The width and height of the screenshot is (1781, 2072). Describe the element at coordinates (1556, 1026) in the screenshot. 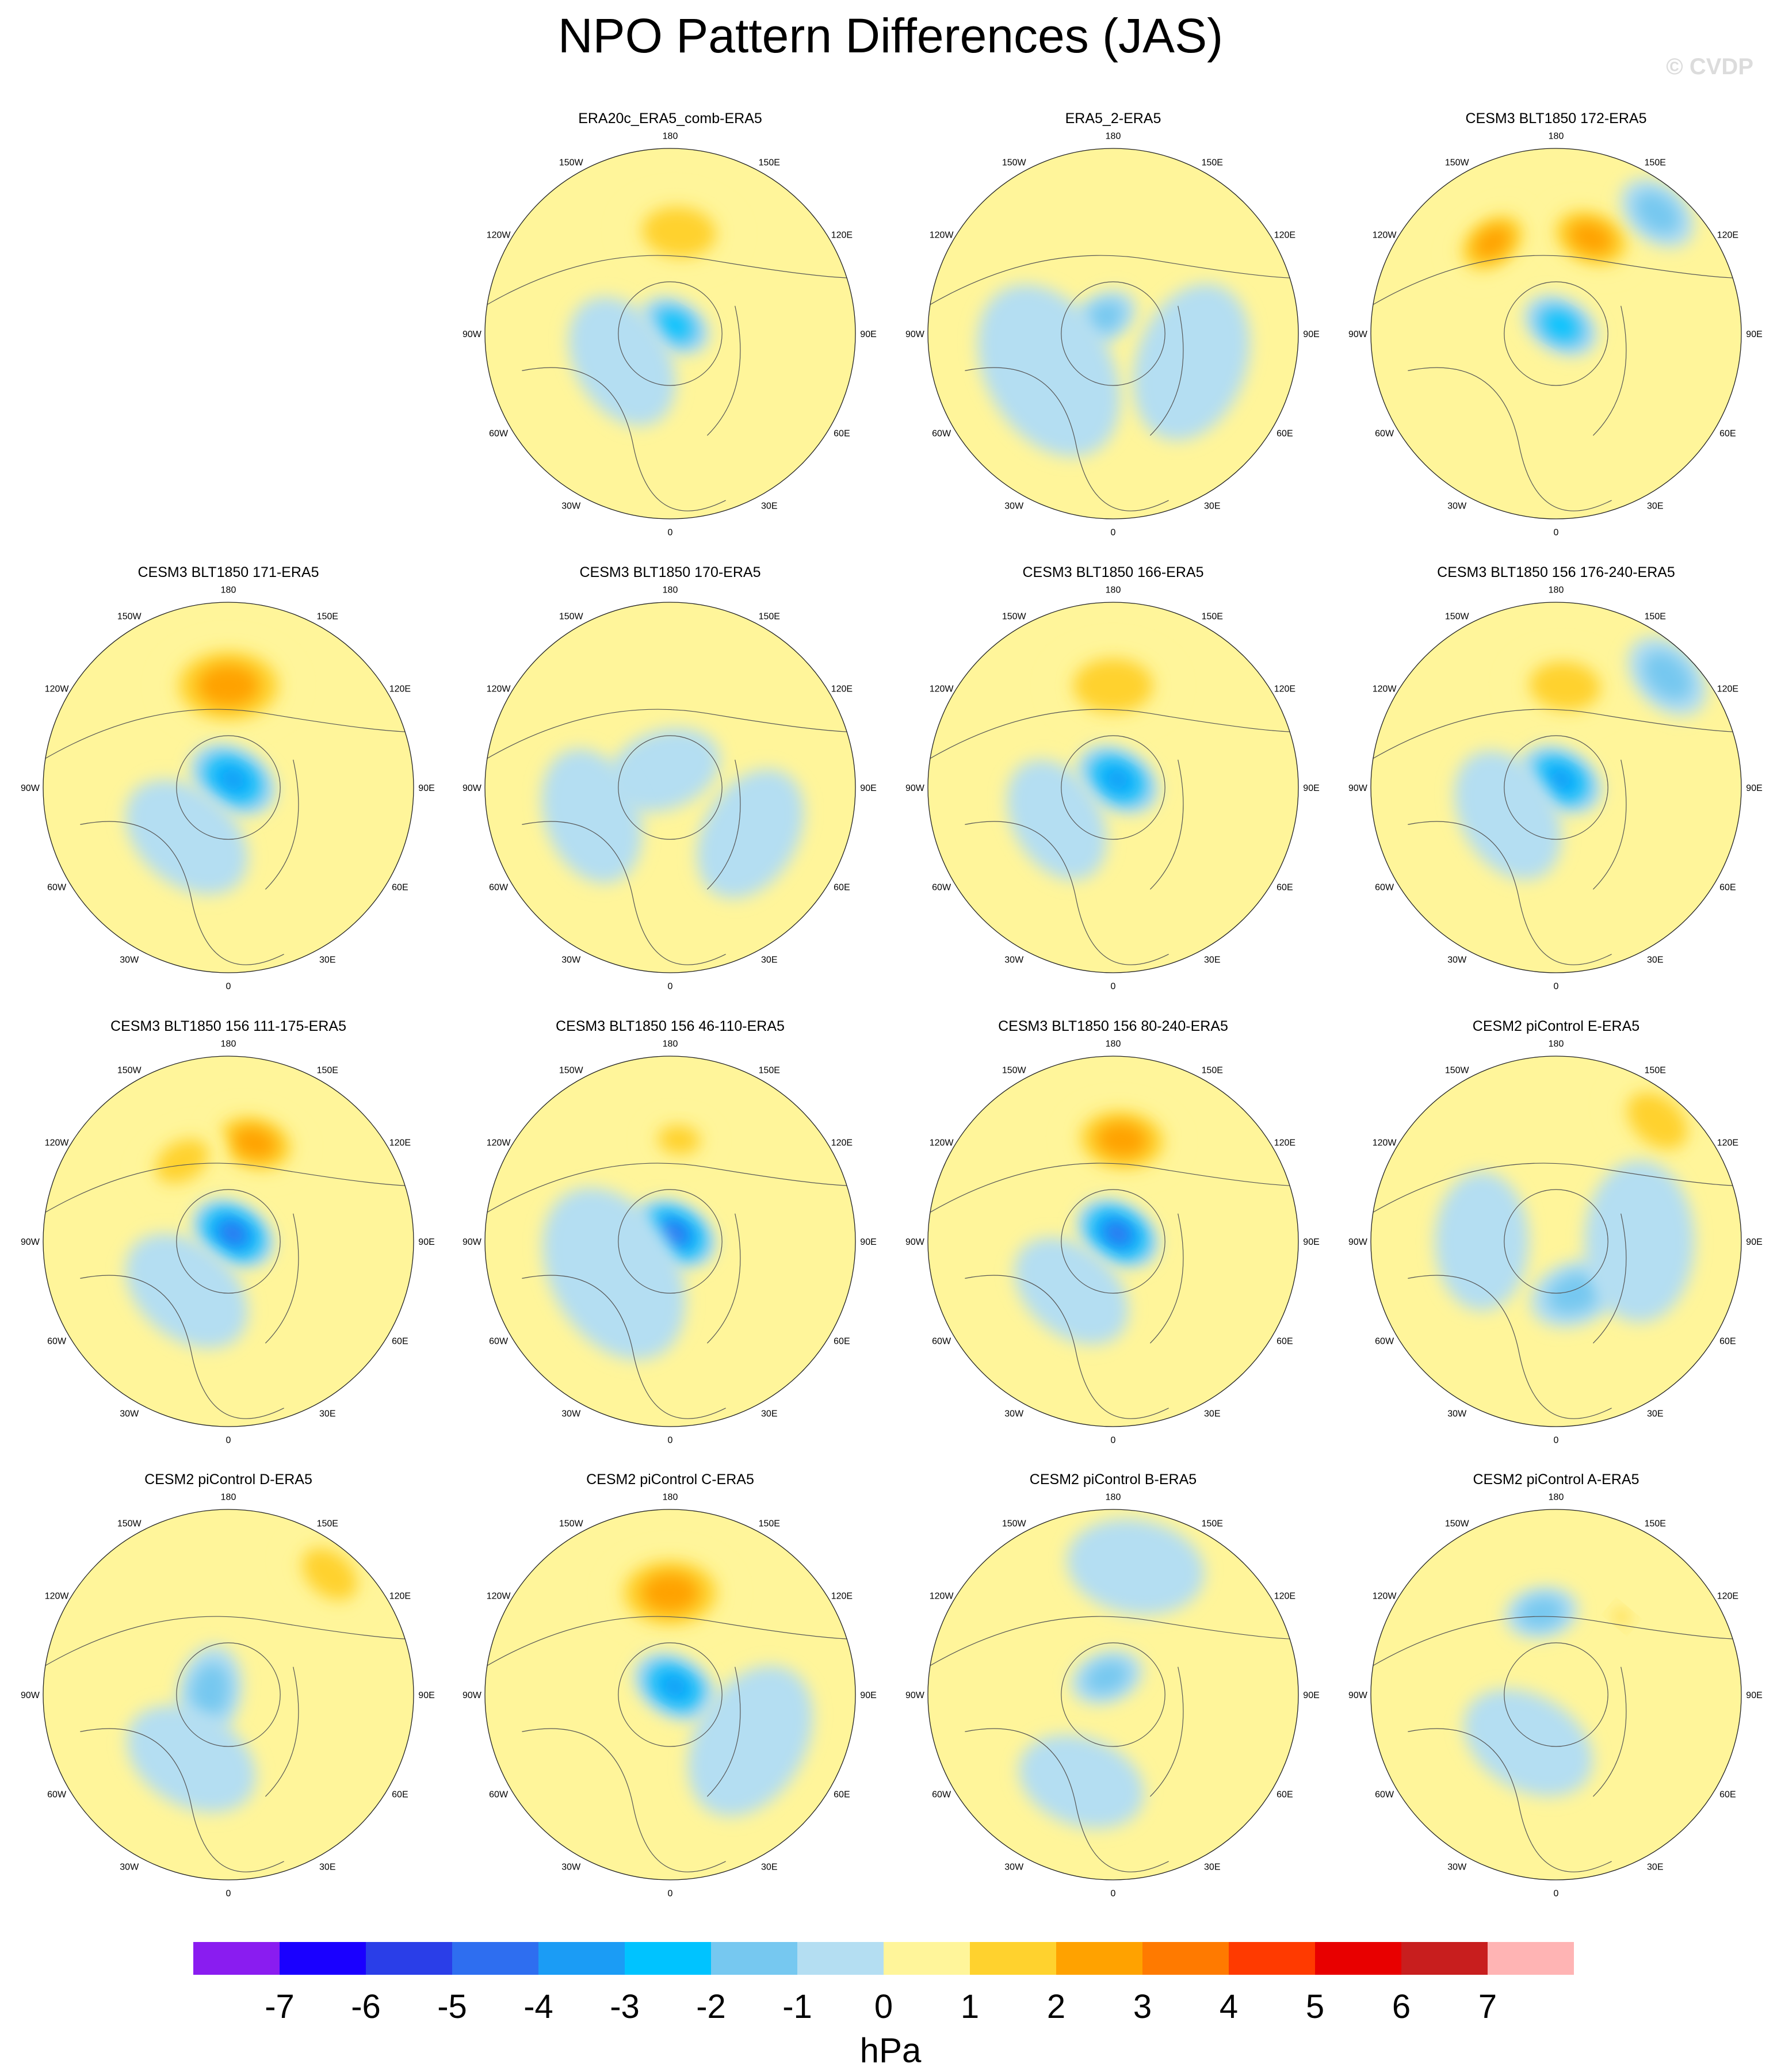

I see `panel-title: CESM2 piControl E-ERA5` at that location.